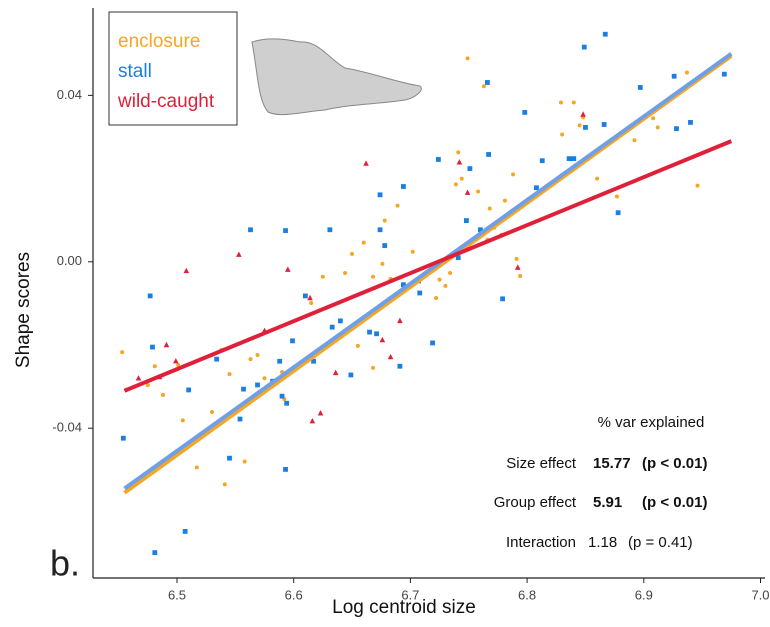 The height and width of the screenshot is (627, 770). Describe the element at coordinates (69, 94) in the screenshot. I see `y-tick-label: 0.04` at that location.